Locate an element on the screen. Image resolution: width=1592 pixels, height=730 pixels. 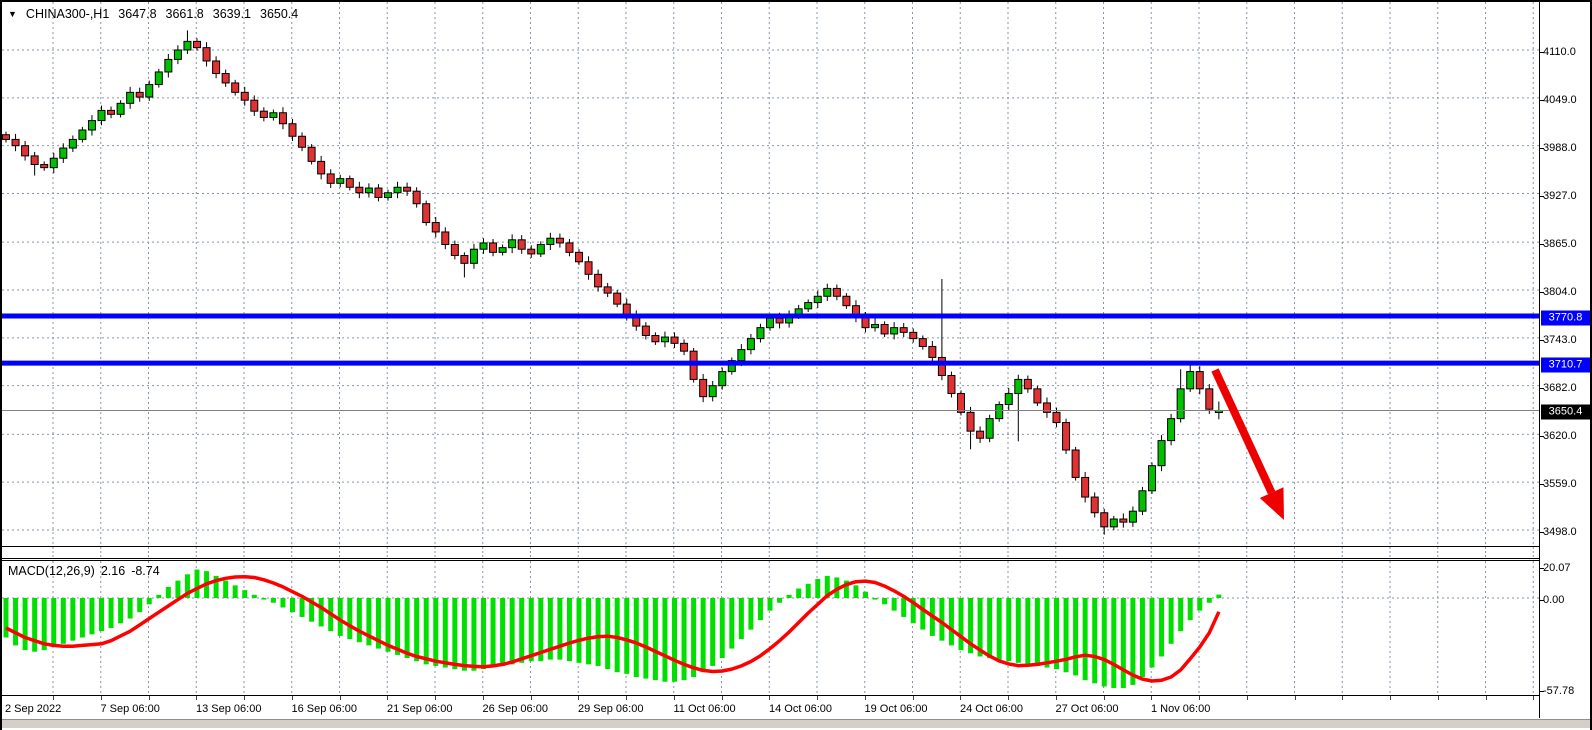
price-axis-label: 3682.0 is located at coordinates (1560, 387).